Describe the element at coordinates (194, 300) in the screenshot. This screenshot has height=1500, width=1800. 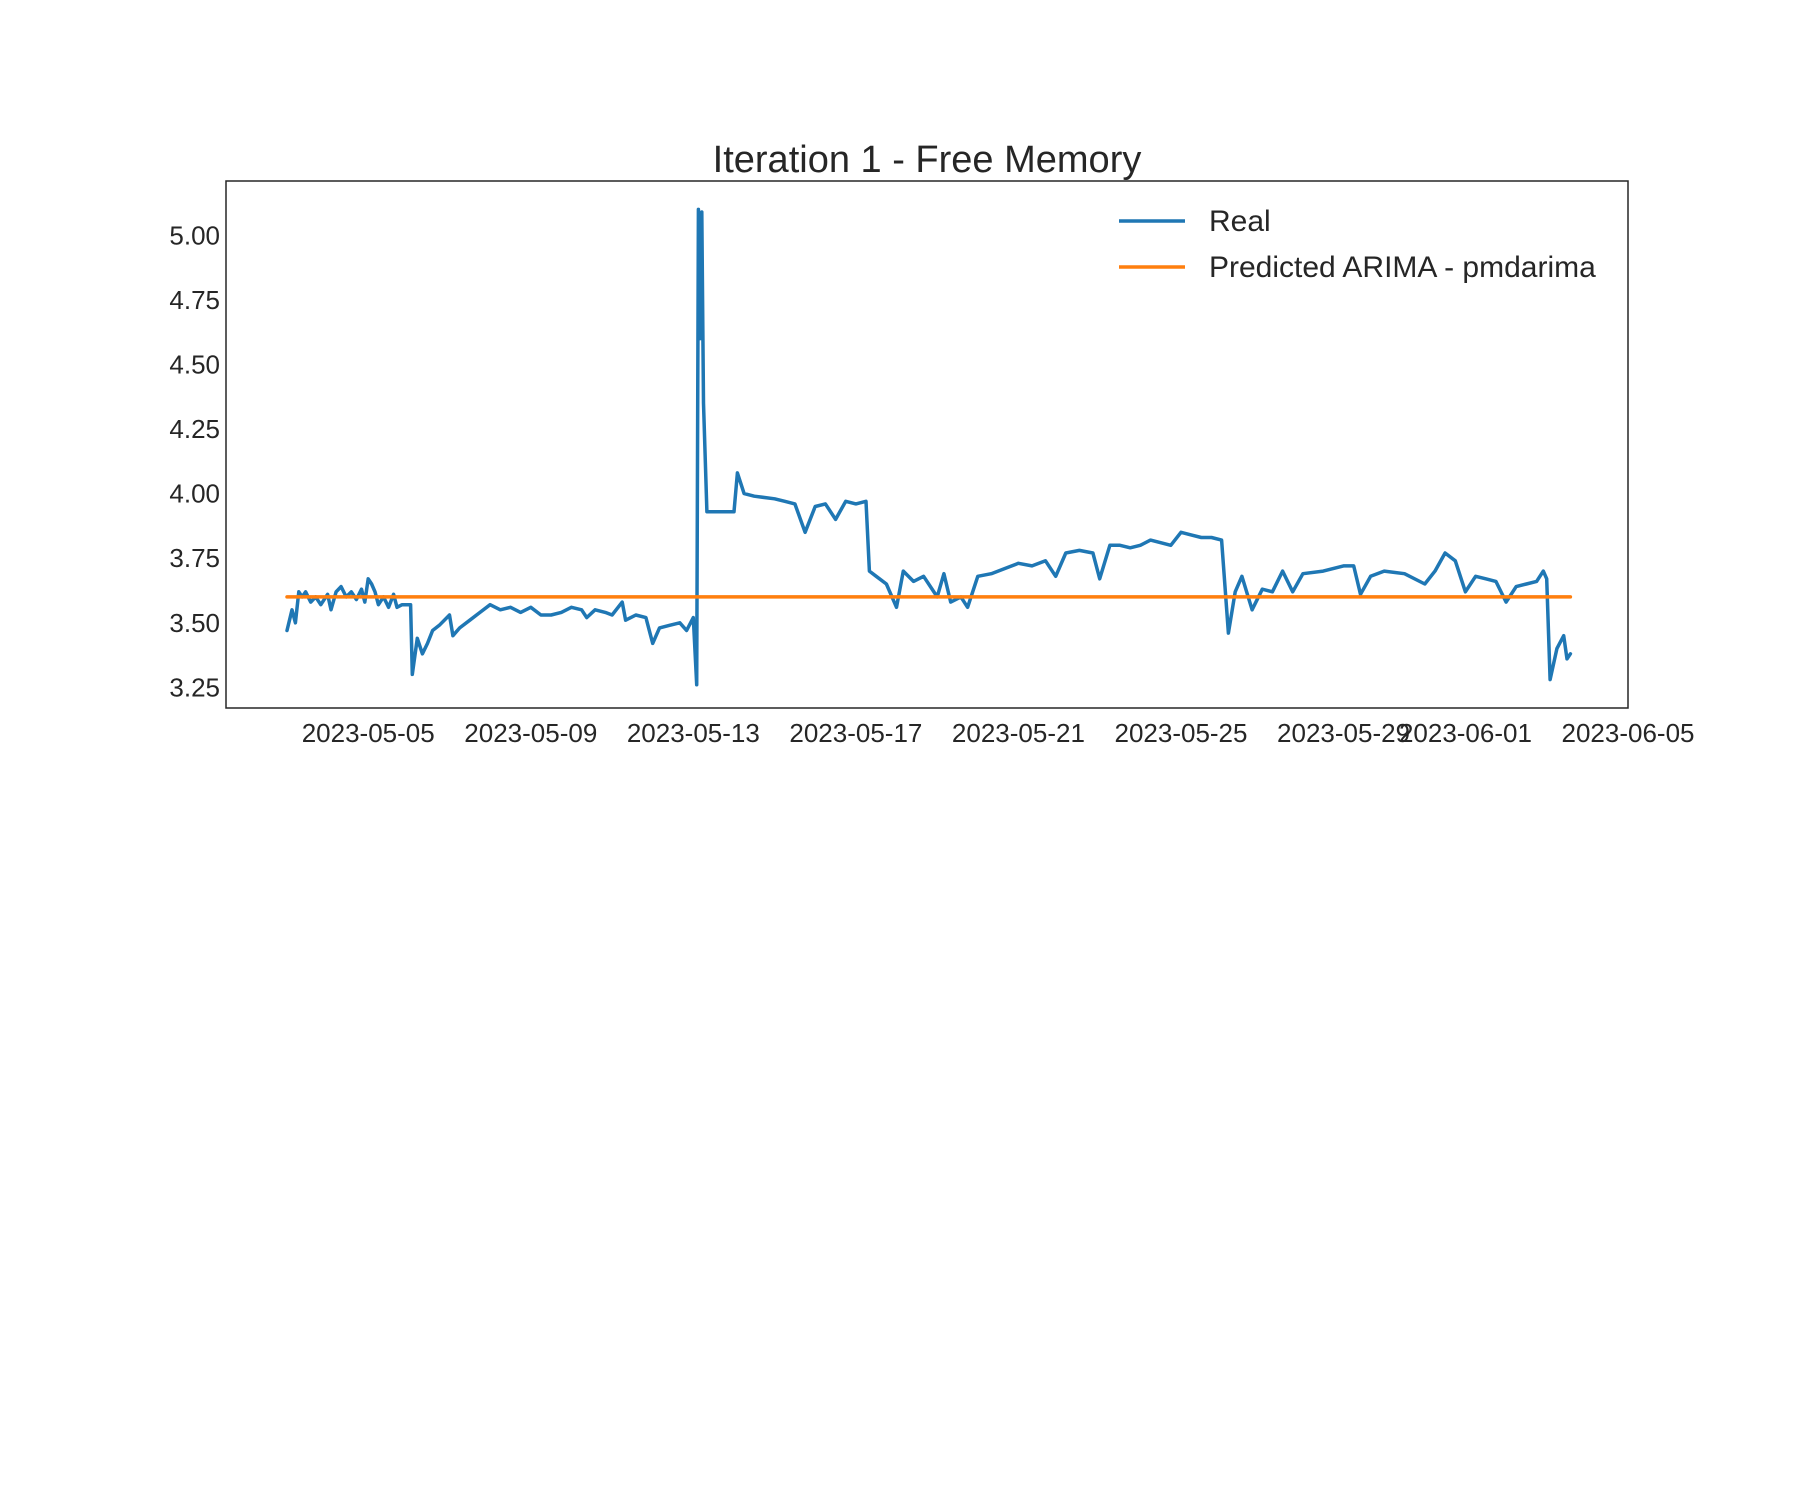
I see `y-tick-label: 4.75` at that location.